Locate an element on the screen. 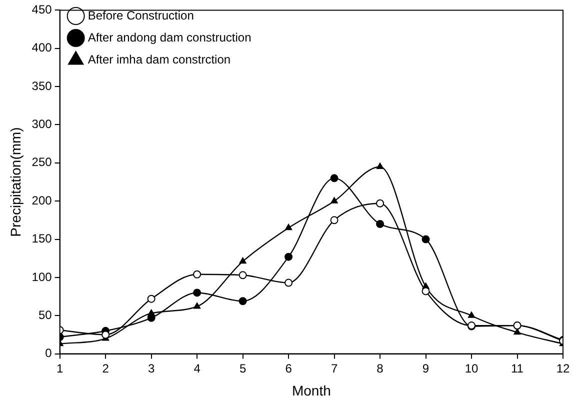  y-tick-label: 50 is located at coordinates (45, 315).